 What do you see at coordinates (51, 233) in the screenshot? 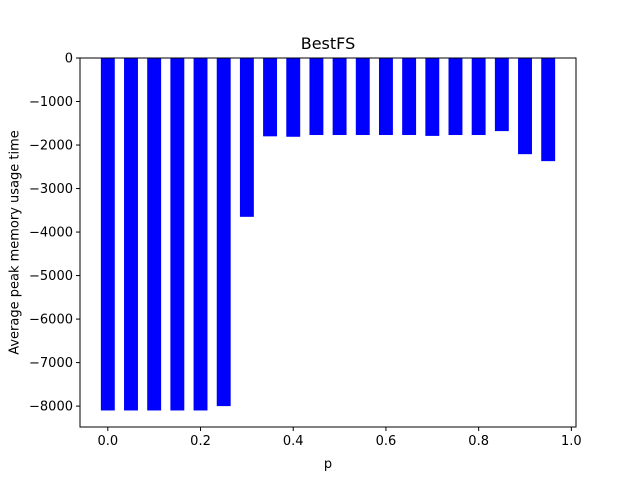
I see `y-tick-label: −4000` at bounding box center [51, 233].